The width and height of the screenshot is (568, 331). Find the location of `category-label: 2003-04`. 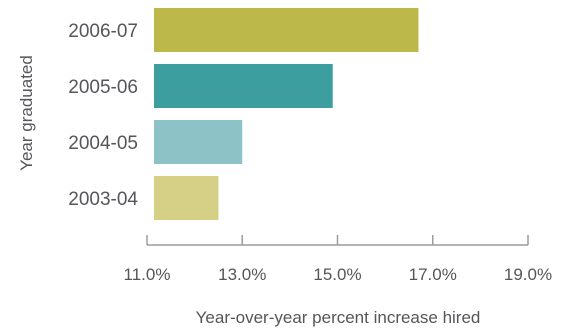

category-label: 2003-04 is located at coordinates (103, 199).